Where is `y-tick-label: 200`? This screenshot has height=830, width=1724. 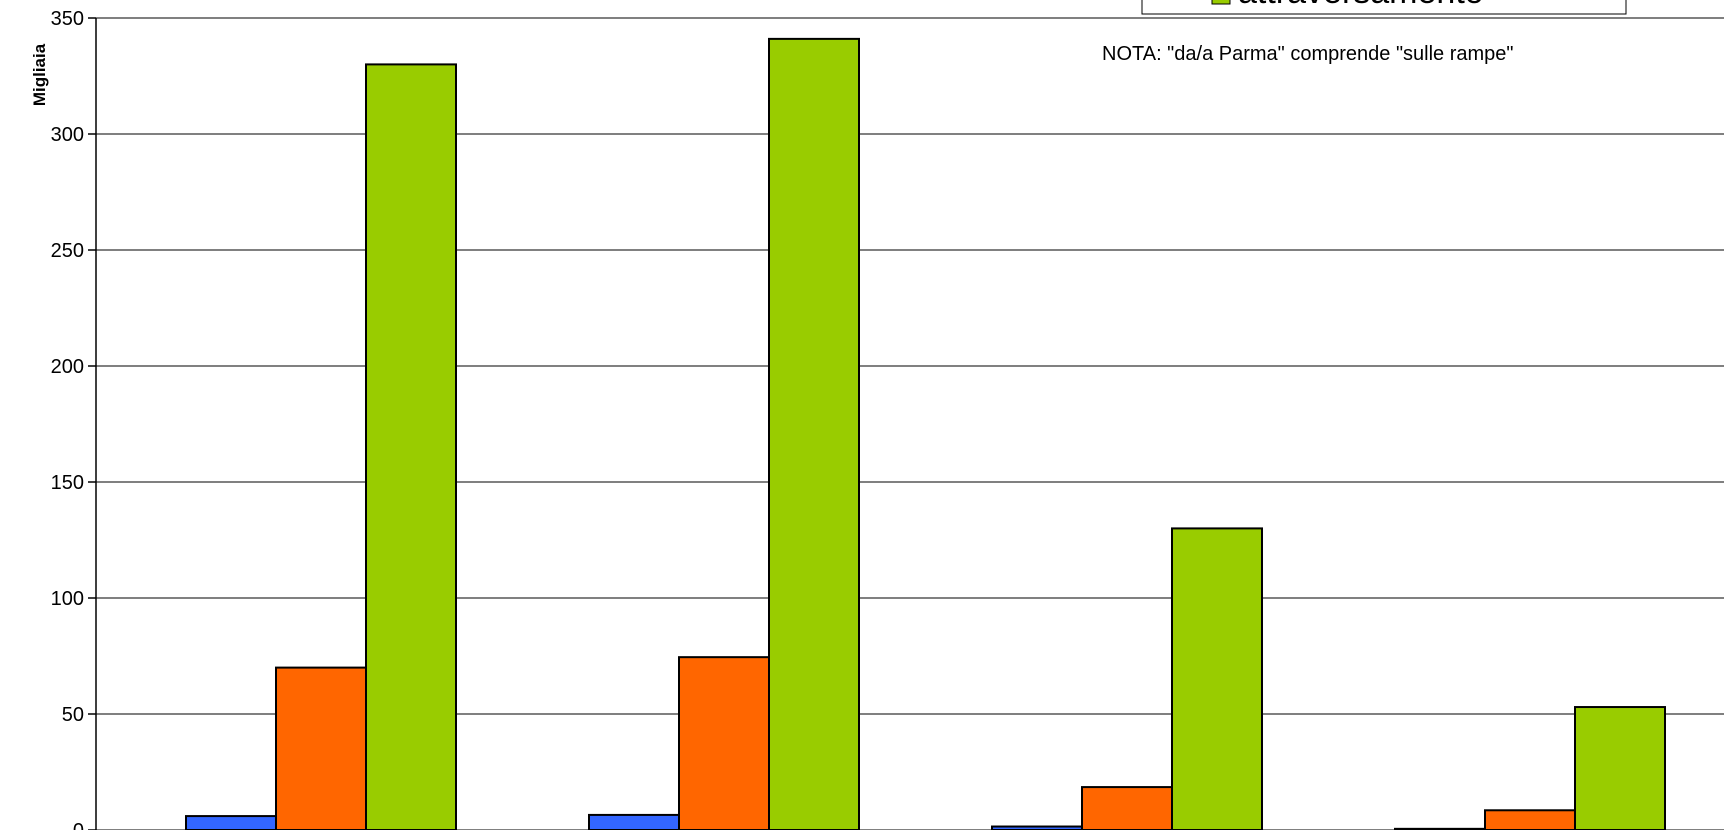
y-tick-label: 200 is located at coordinates (67, 367).